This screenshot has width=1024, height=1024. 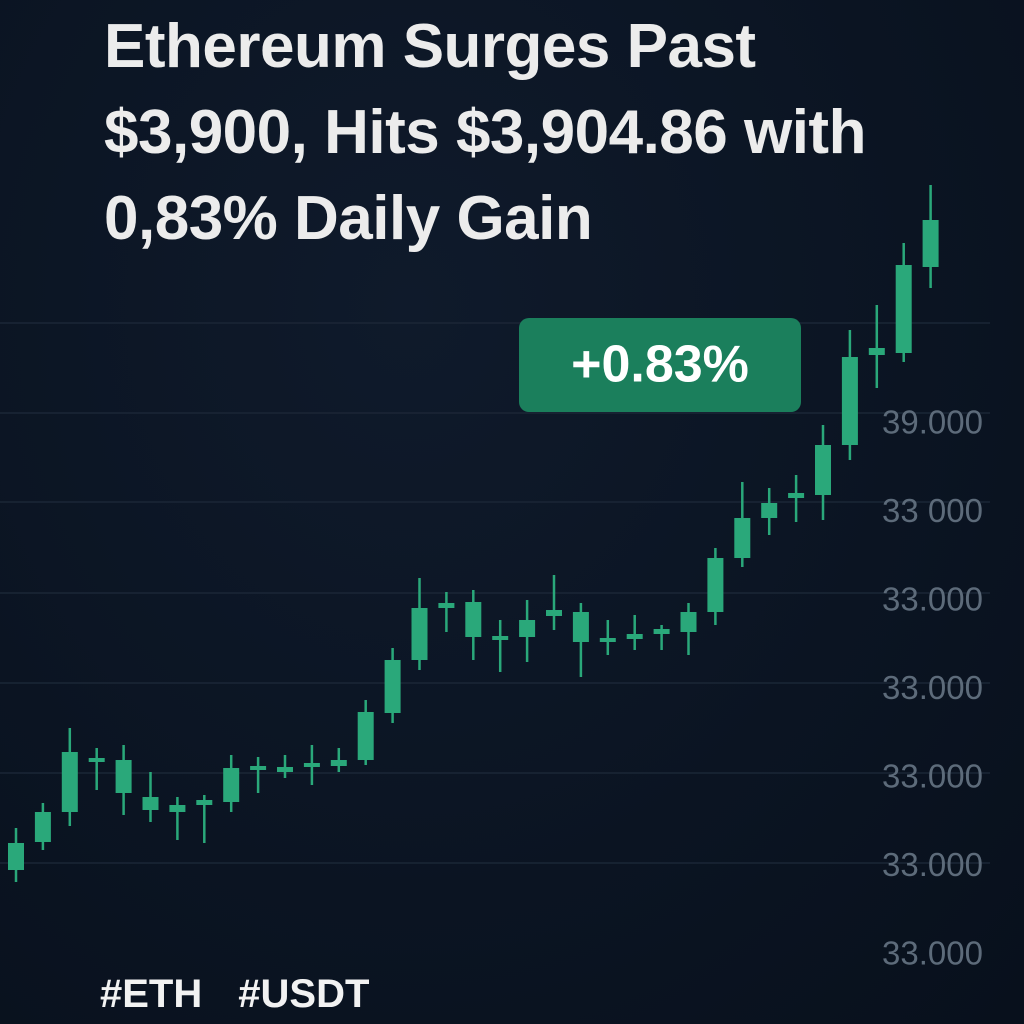 I want to click on hashtag: #USDT, so click(x=304, y=994).